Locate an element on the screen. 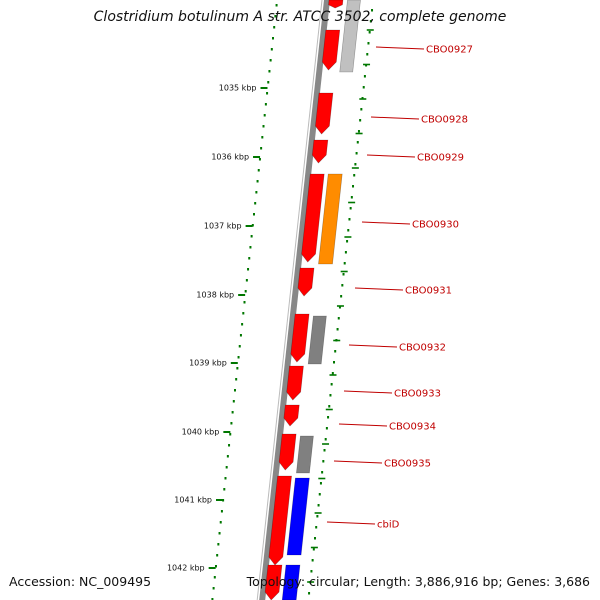  gene-label-cbo0927: CBO0927 is located at coordinates (449, 50).